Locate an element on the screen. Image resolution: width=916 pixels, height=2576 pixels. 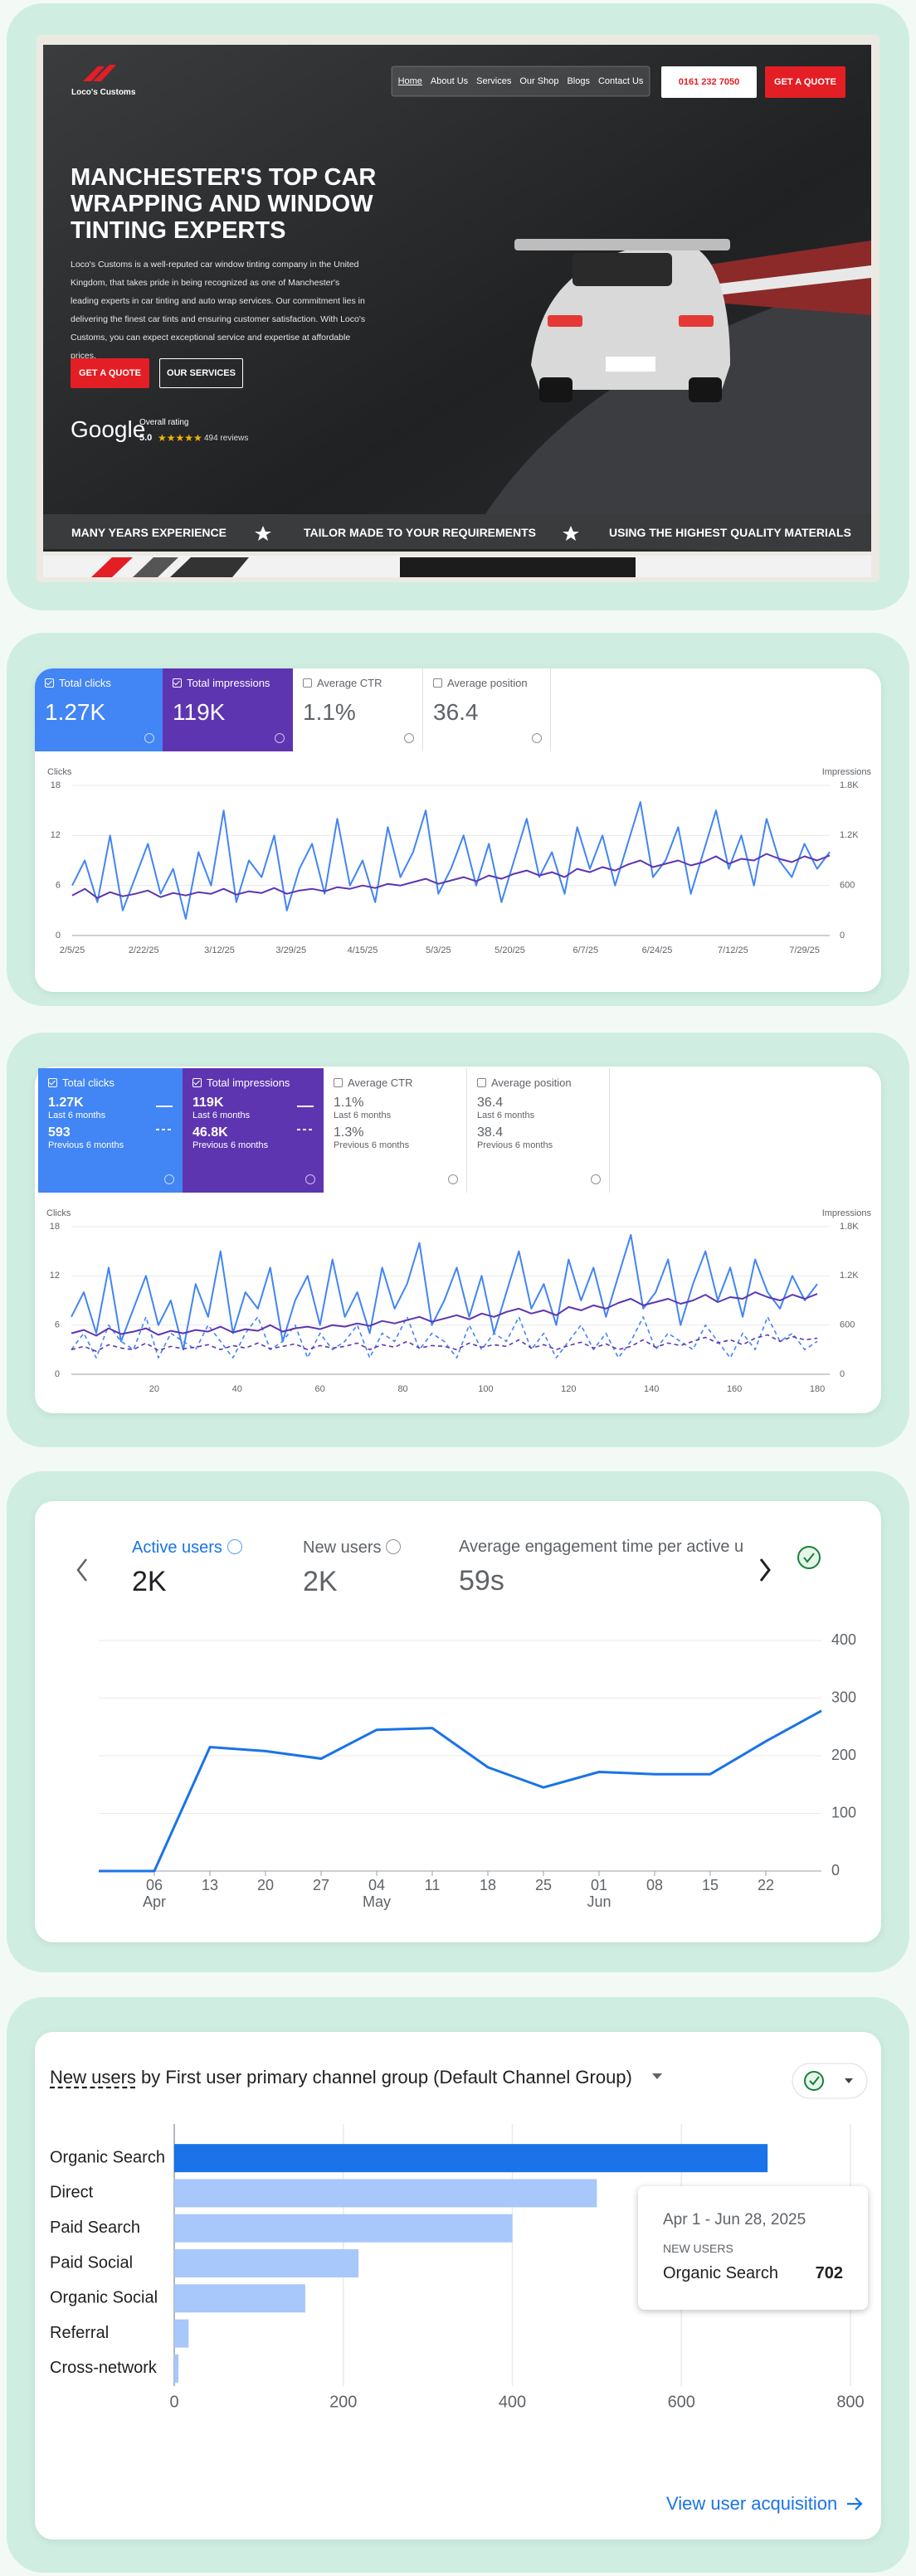
chevron-right is located at coordinates (765, 1570).